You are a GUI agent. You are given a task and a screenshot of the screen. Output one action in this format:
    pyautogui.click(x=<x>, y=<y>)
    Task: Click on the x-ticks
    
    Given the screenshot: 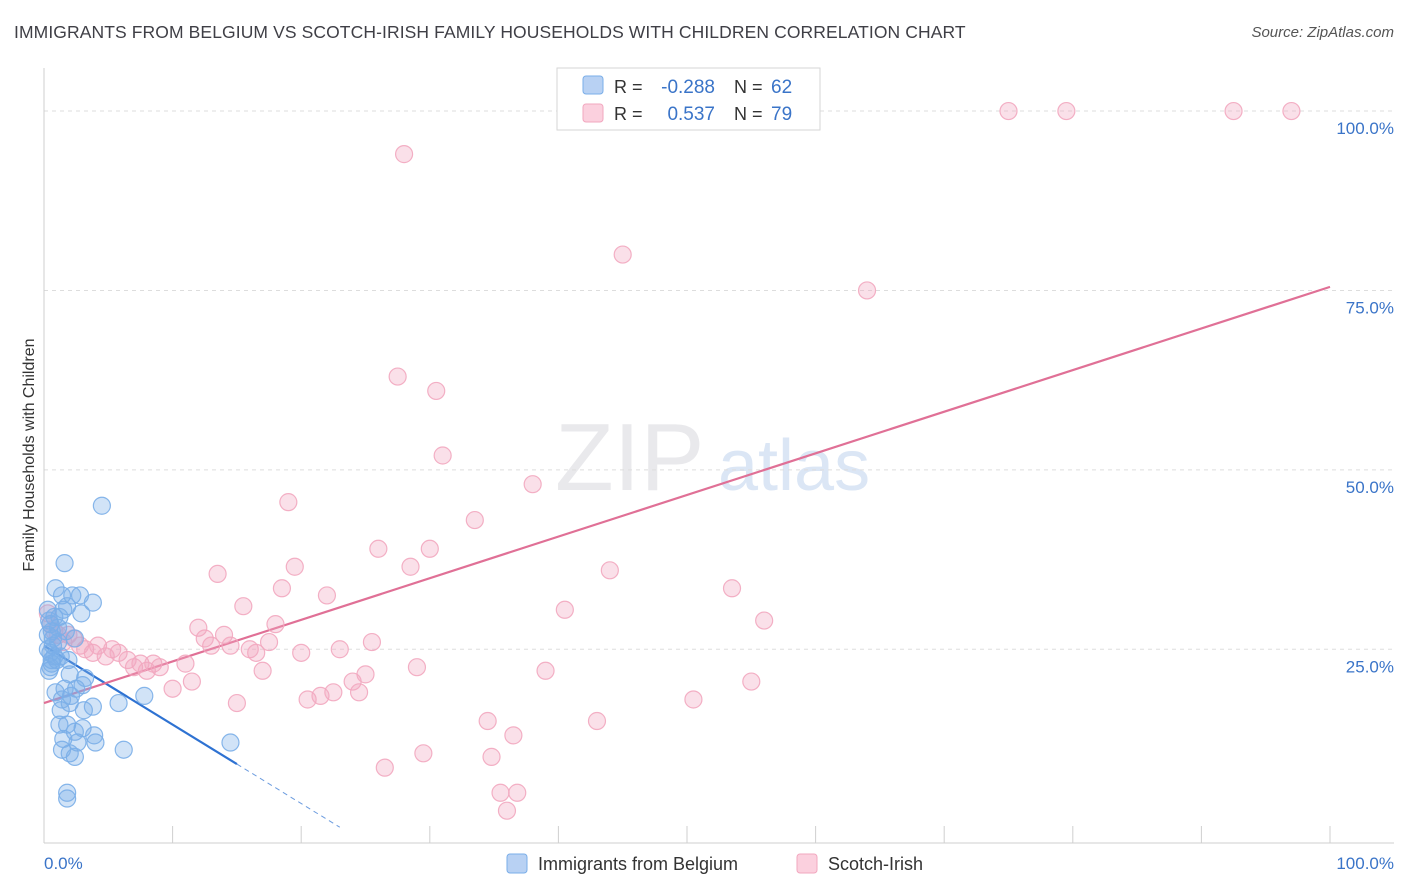 What is the action you would take?
    pyautogui.click(x=751, y=834)
    